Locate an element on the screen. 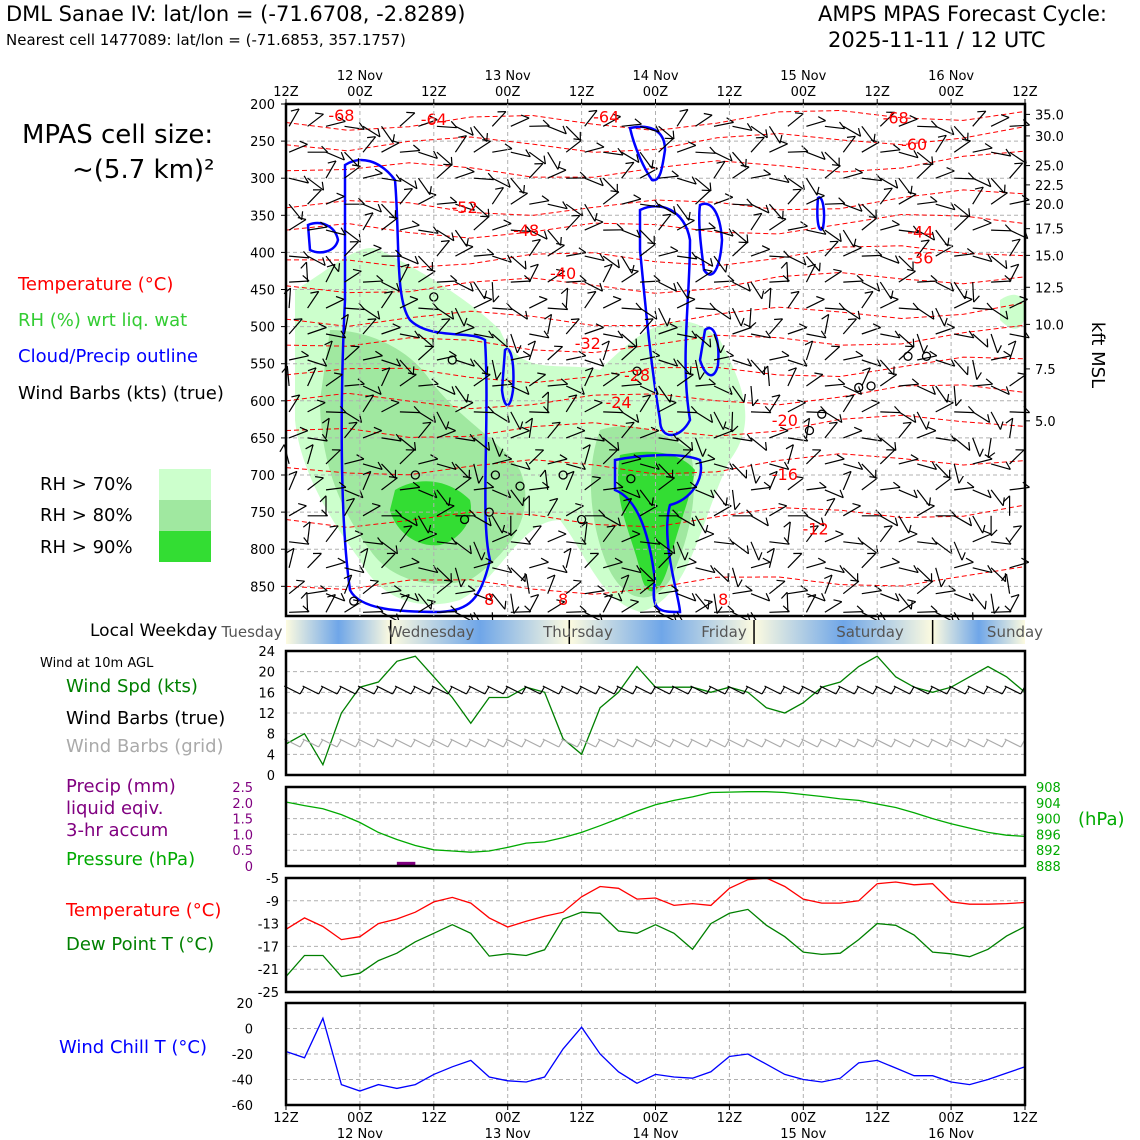 This screenshot has height=1140, width=1140. rh-shading is located at coordinates (1012, 311).